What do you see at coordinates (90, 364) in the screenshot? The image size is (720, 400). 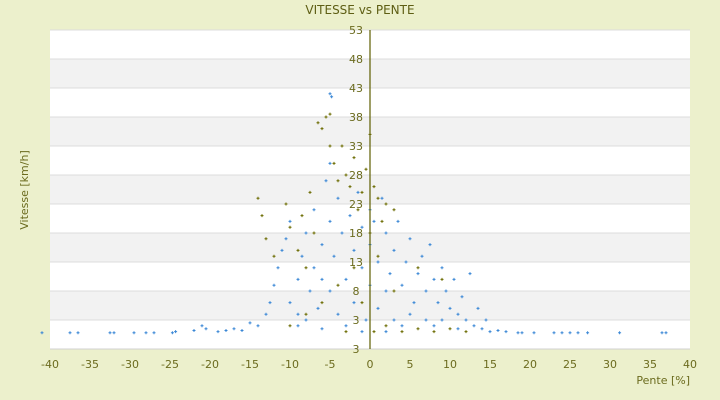 I see `x-tick-label: -35` at bounding box center [90, 364].